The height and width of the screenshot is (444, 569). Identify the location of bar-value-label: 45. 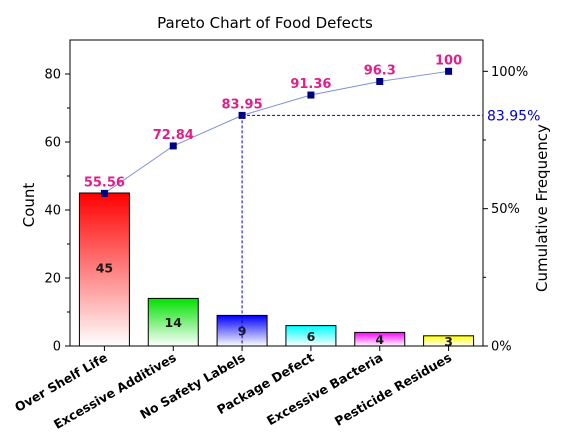
(104, 268).